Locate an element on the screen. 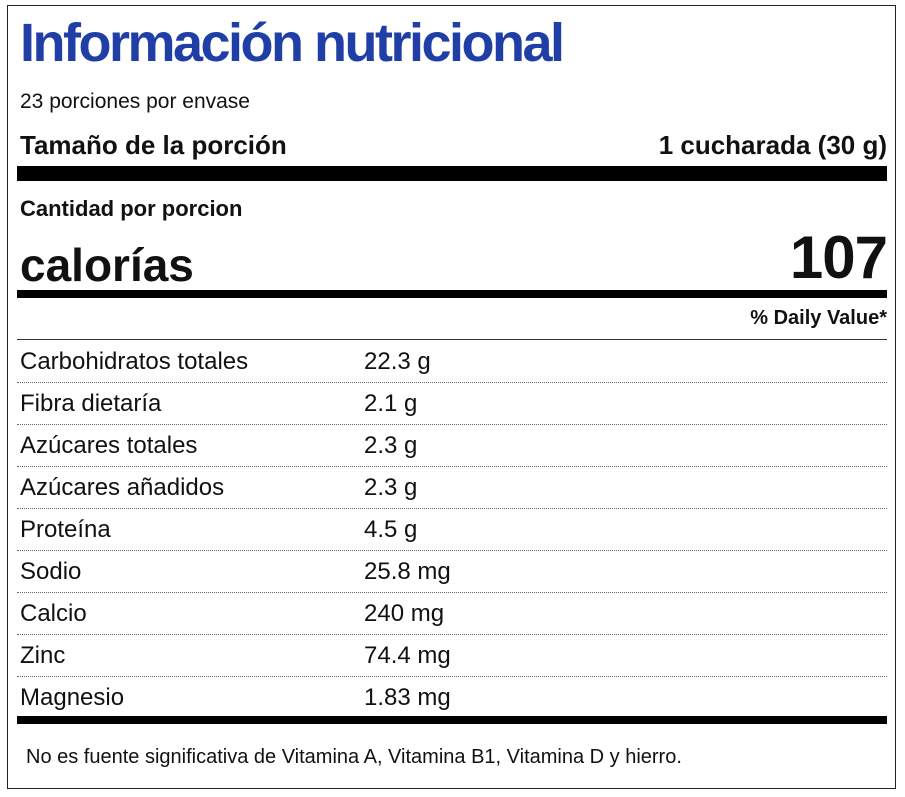 The image size is (905, 797). nutrient-amount: 240 mg is located at coordinates (404, 613).